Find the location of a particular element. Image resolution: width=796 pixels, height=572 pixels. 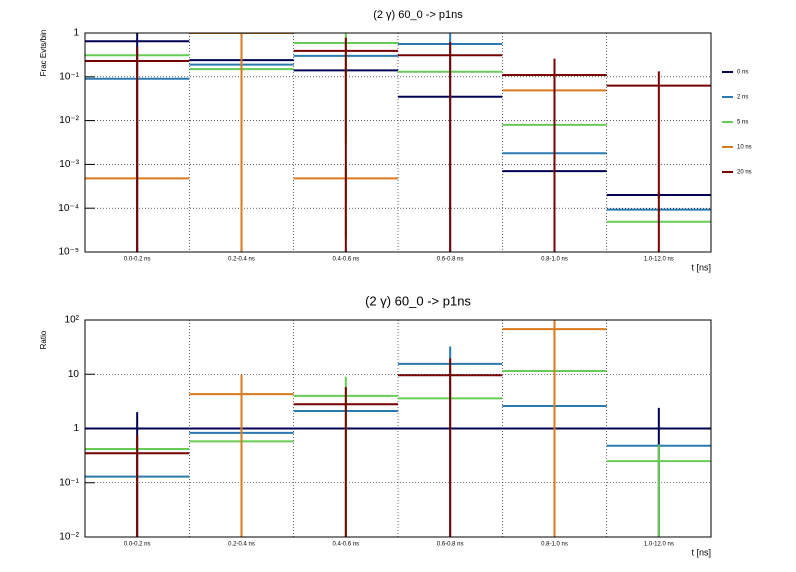

legend-label: 5 ns is located at coordinates (742, 123).